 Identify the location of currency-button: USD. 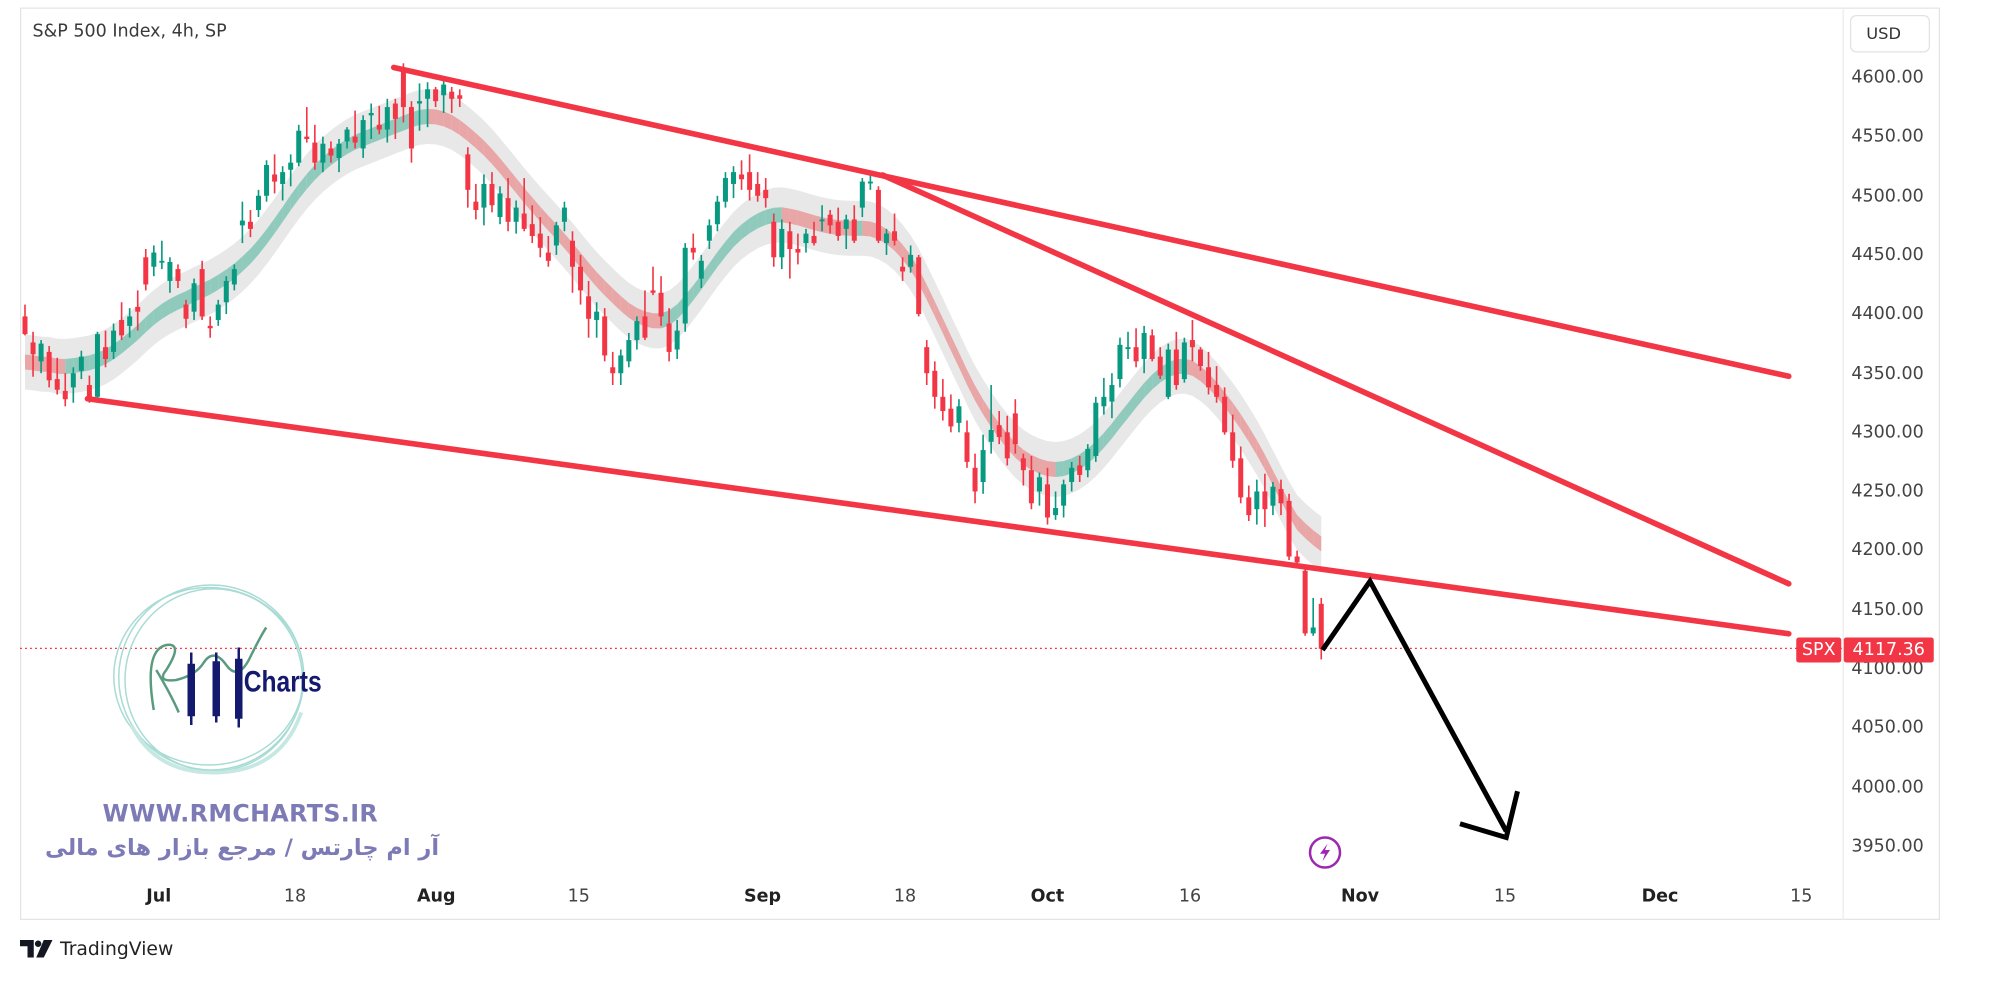
(1890, 34).